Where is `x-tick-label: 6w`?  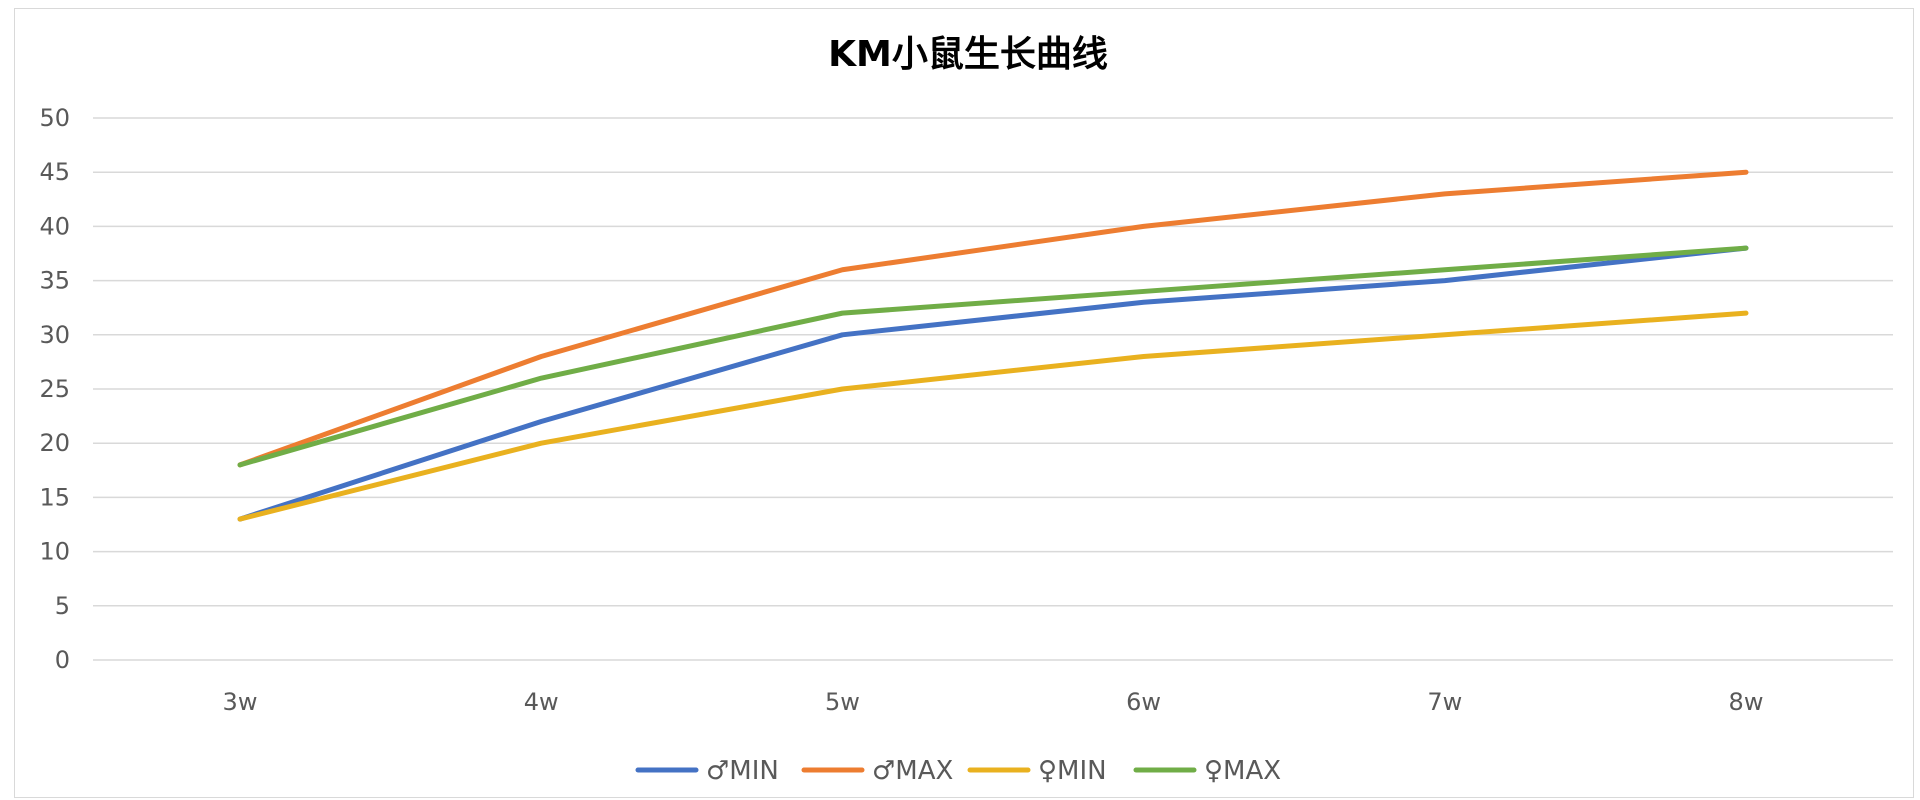 x-tick-label: 6w is located at coordinates (1143, 702).